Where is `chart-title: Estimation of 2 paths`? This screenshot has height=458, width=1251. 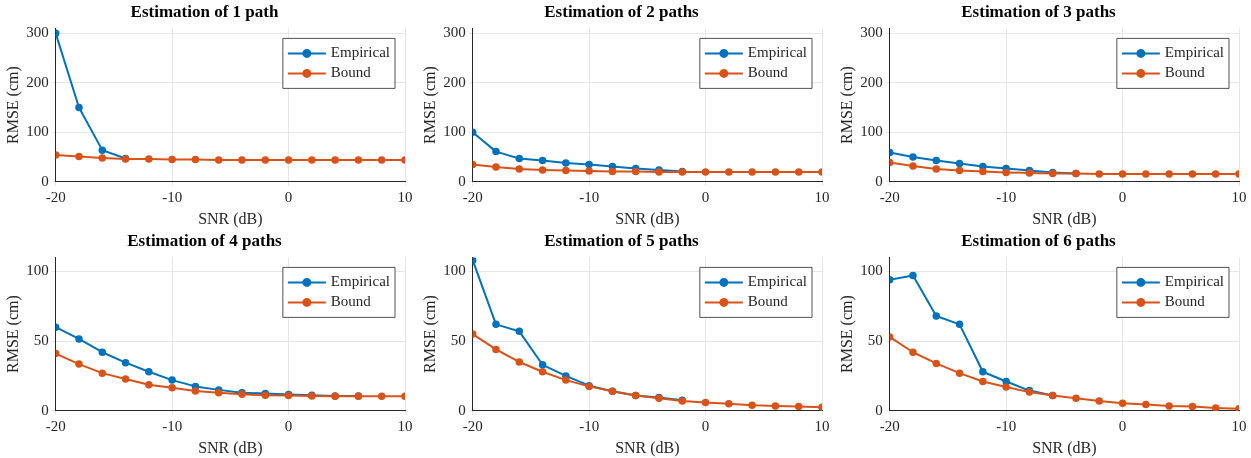 chart-title: Estimation of 2 paths is located at coordinates (622, 11).